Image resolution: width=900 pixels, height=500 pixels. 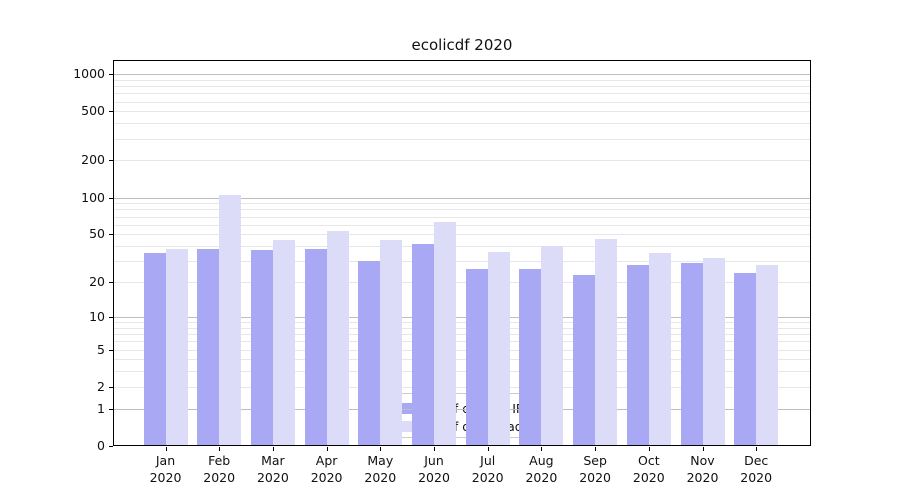 What do you see at coordinates (261, 348) in the screenshot?
I see `bar-nb-of-distinct-ips-mar` at bounding box center [261, 348].